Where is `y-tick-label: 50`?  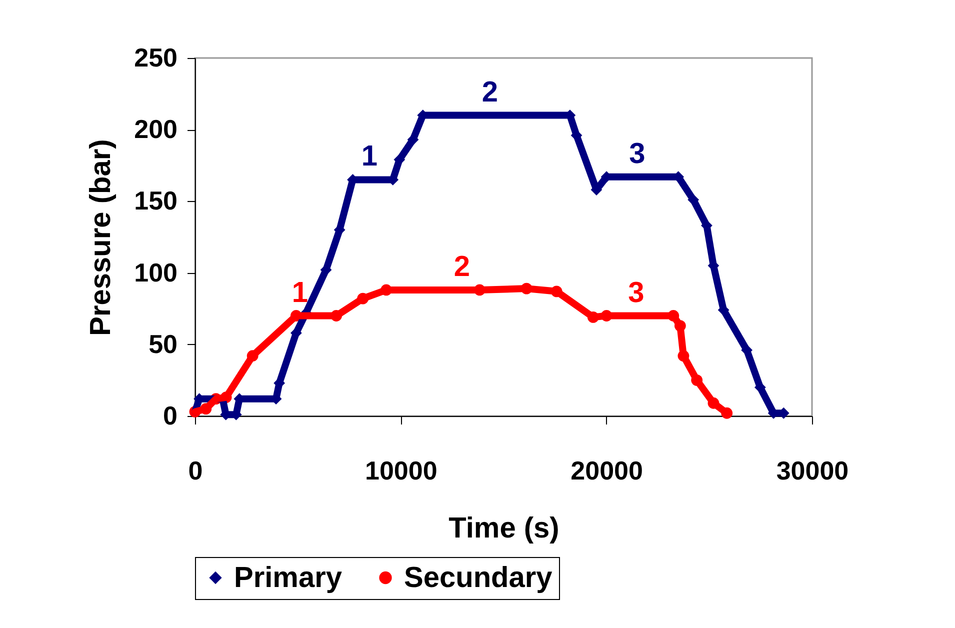 y-tick-label: 50 is located at coordinates (163, 343).